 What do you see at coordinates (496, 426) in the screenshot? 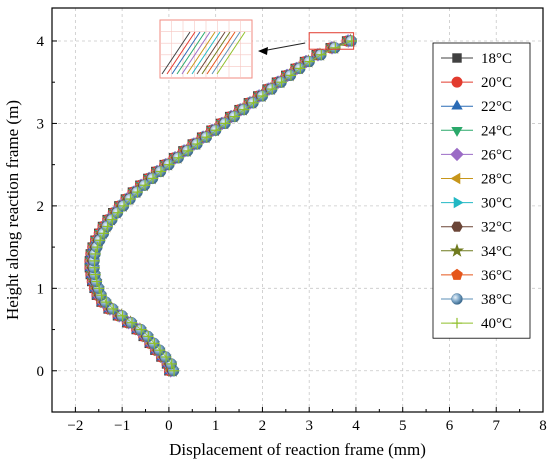
I see `x-tick-label: 7` at bounding box center [496, 426].